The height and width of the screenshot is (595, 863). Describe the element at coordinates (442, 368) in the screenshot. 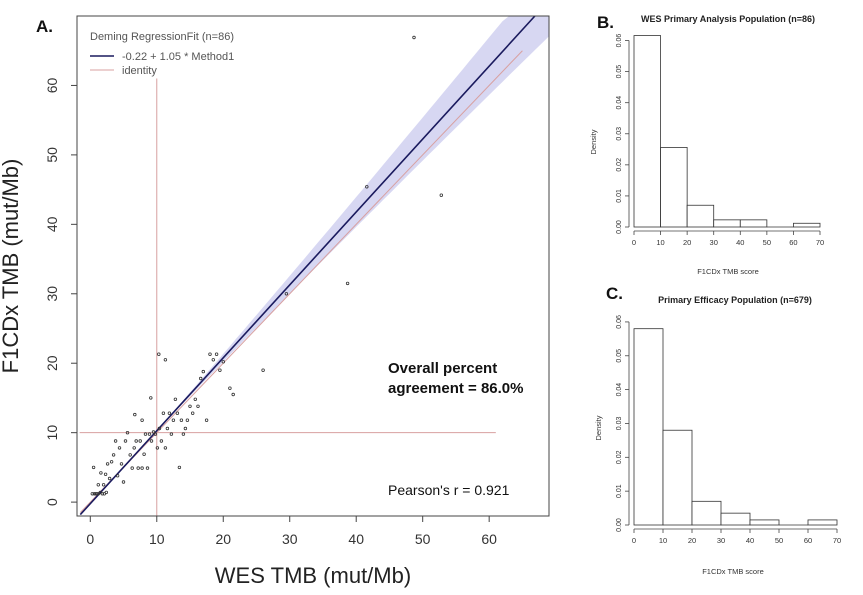

I see `agreement-annotation-line-1: Overall percent` at that location.